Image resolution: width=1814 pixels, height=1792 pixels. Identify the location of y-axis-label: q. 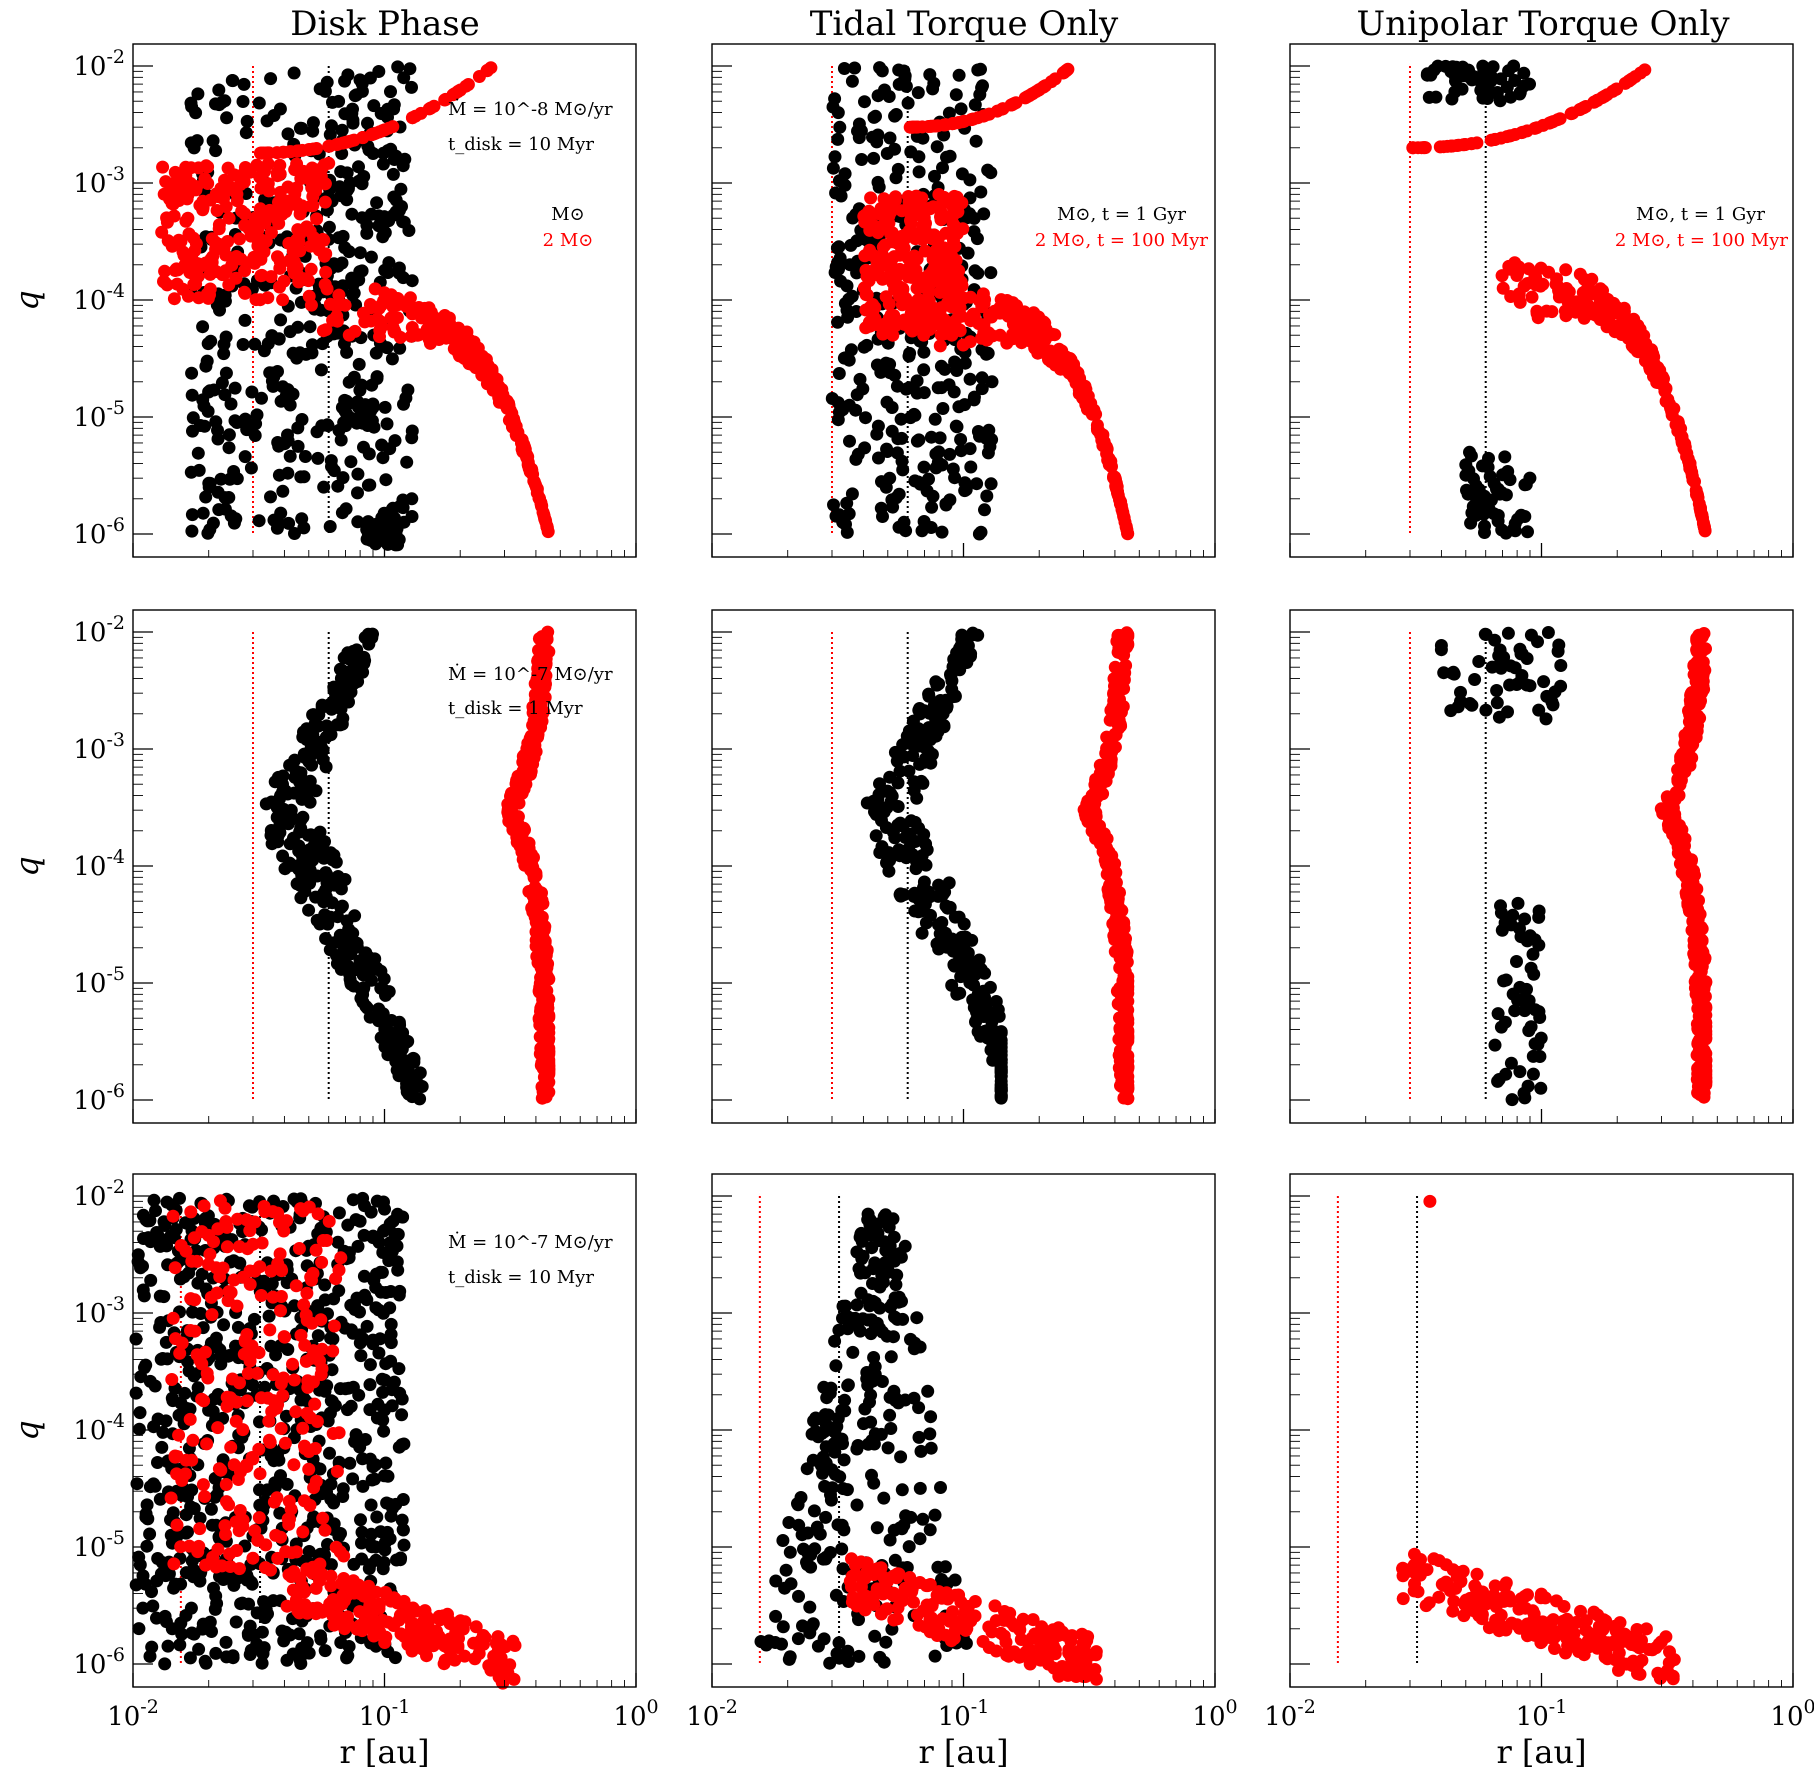
(27, 300).